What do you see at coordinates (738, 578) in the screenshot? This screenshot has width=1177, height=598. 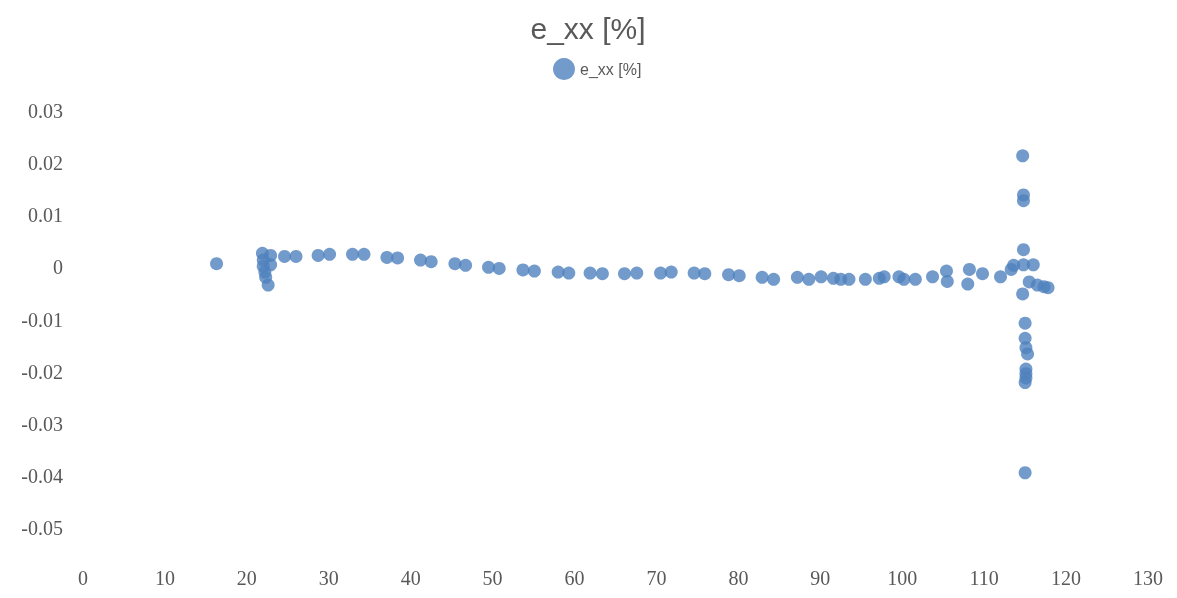 I see `x-tick-label: 80` at bounding box center [738, 578].